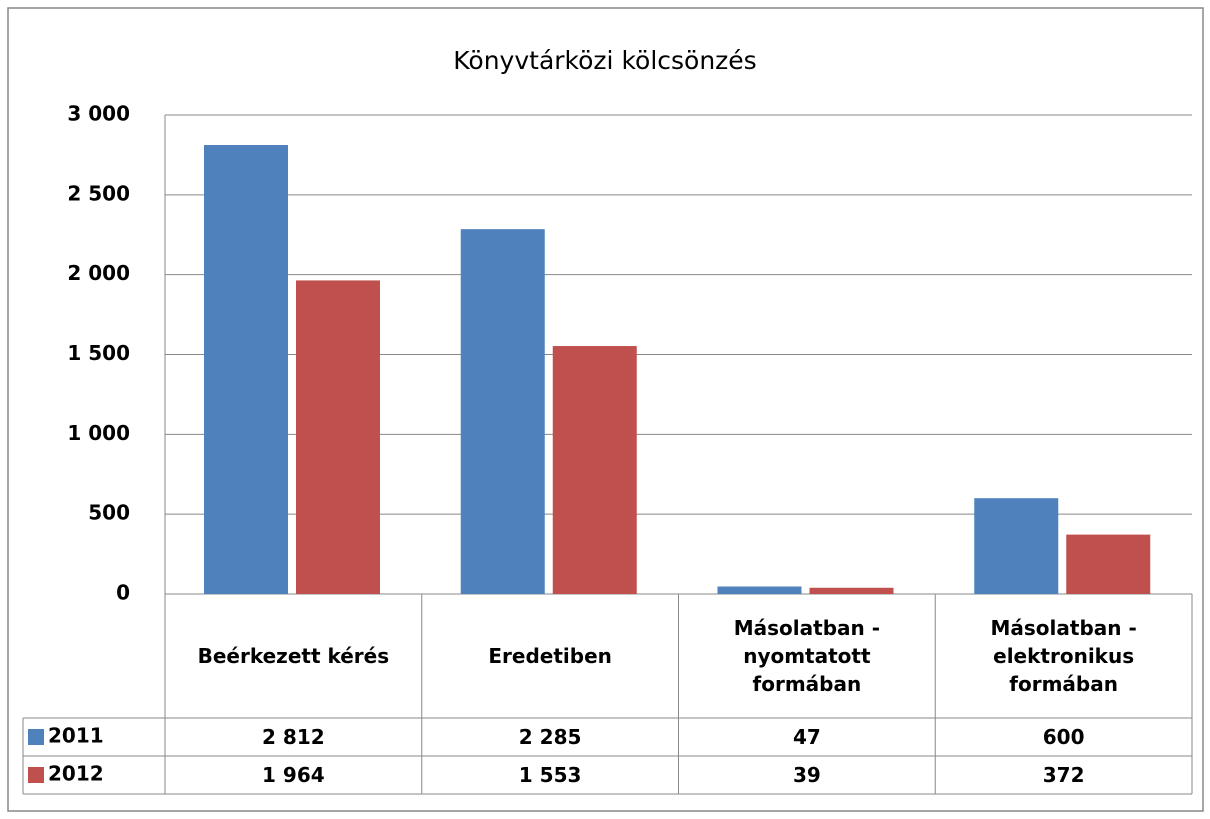  I want to click on legend-label: 2012, so click(76, 774).